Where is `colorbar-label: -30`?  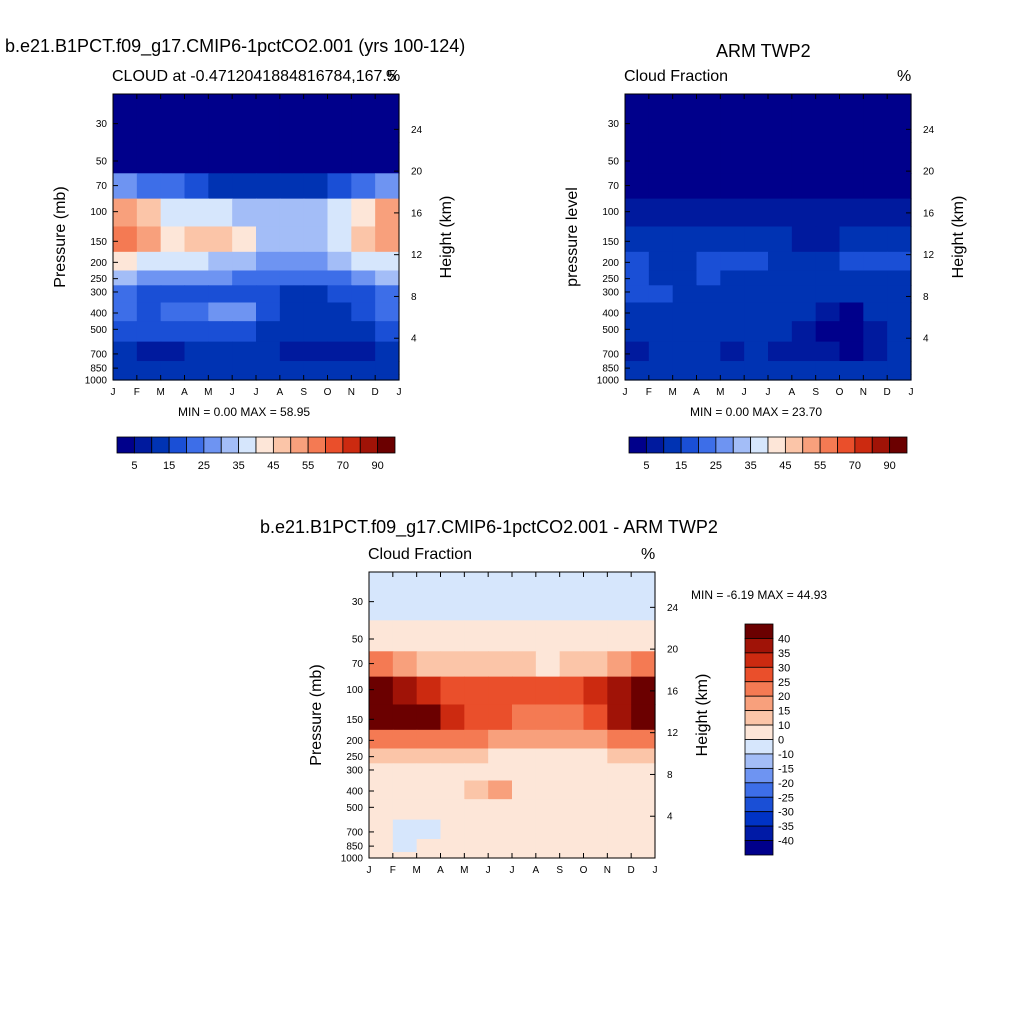 colorbar-label: -30 is located at coordinates (786, 813).